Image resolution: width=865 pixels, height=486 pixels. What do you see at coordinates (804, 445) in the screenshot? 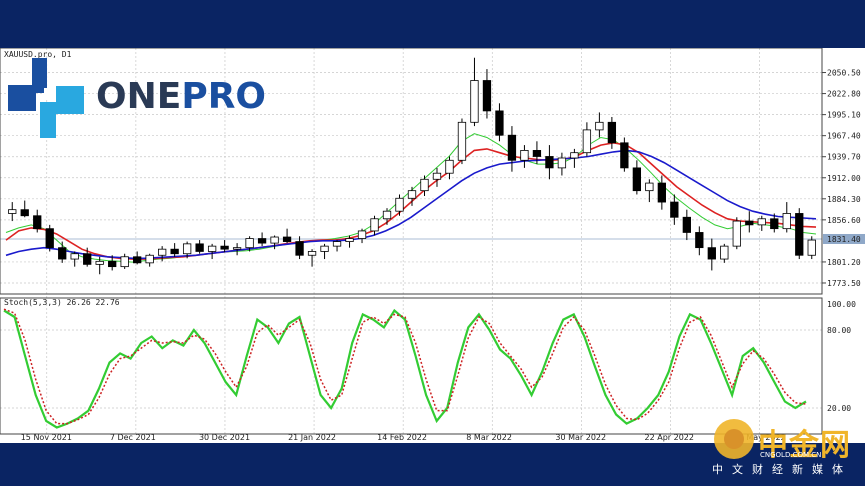
I see `watermark-name: 中金网` at bounding box center [804, 445].